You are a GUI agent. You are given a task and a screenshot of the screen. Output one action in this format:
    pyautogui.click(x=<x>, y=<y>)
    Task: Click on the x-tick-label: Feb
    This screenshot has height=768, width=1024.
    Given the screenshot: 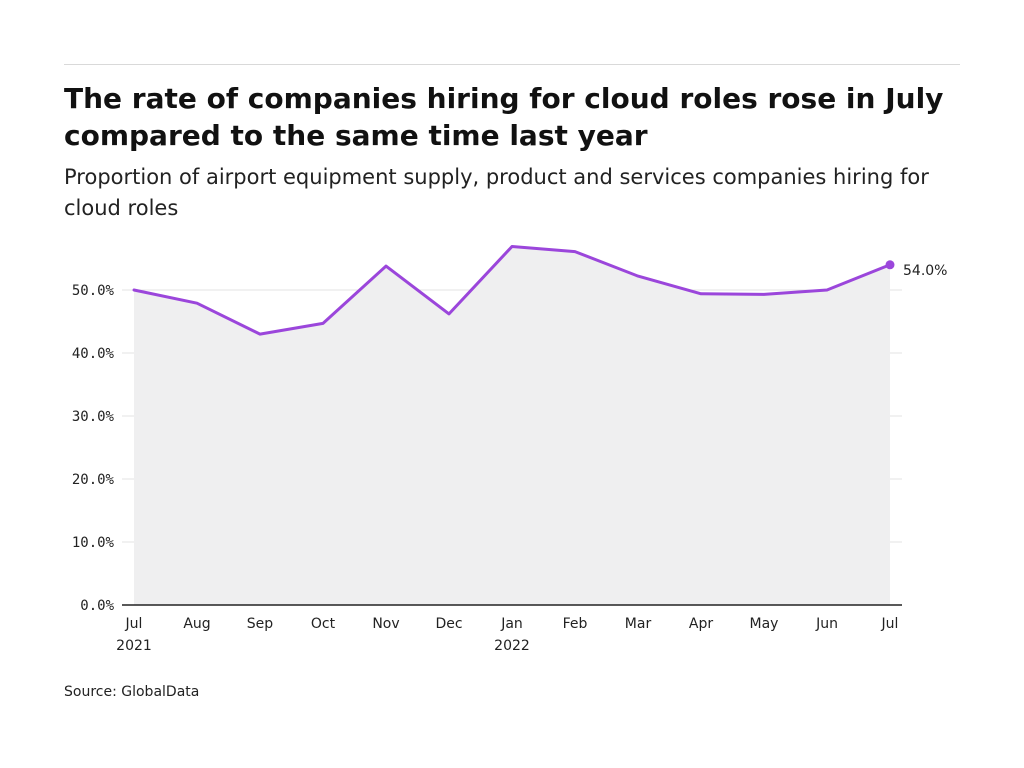 What is the action you would take?
    pyautogui.click(x=575, y=624)
    